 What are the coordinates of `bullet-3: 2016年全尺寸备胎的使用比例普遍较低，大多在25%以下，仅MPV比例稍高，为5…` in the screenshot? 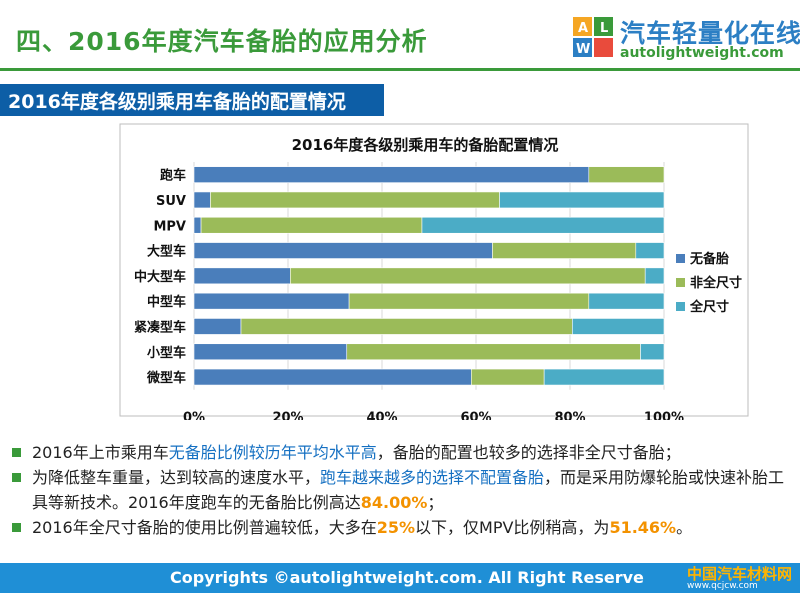 It's located at (403, 527).